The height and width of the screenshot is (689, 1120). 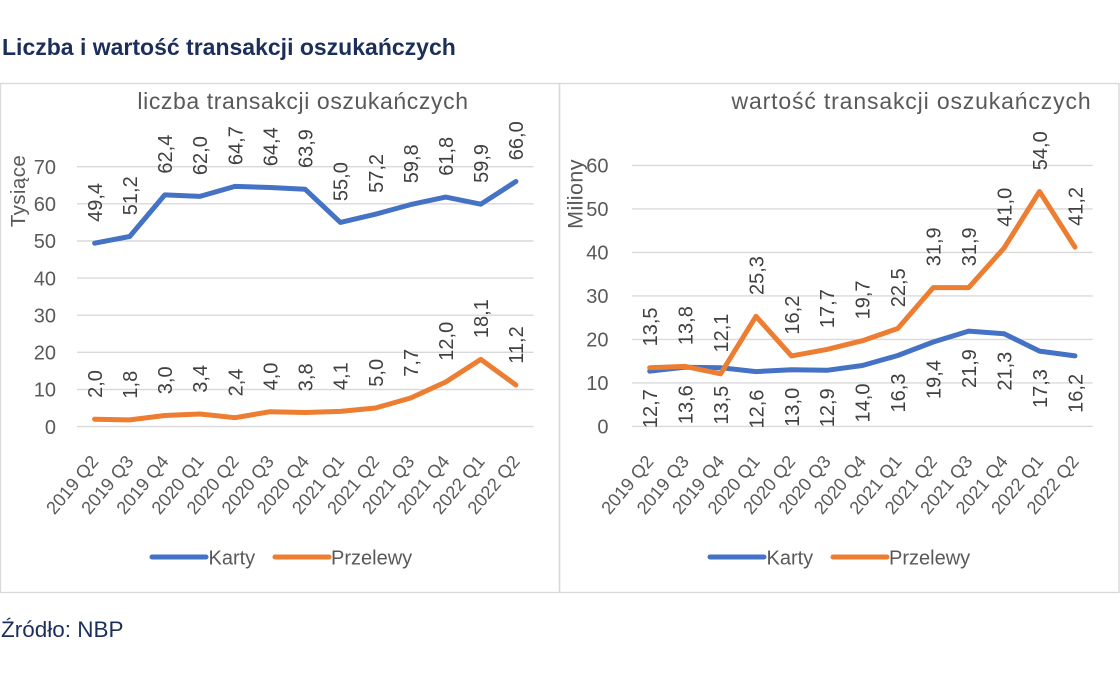 I want to click on svg-text: 12,0, so click(x=447, y=341).